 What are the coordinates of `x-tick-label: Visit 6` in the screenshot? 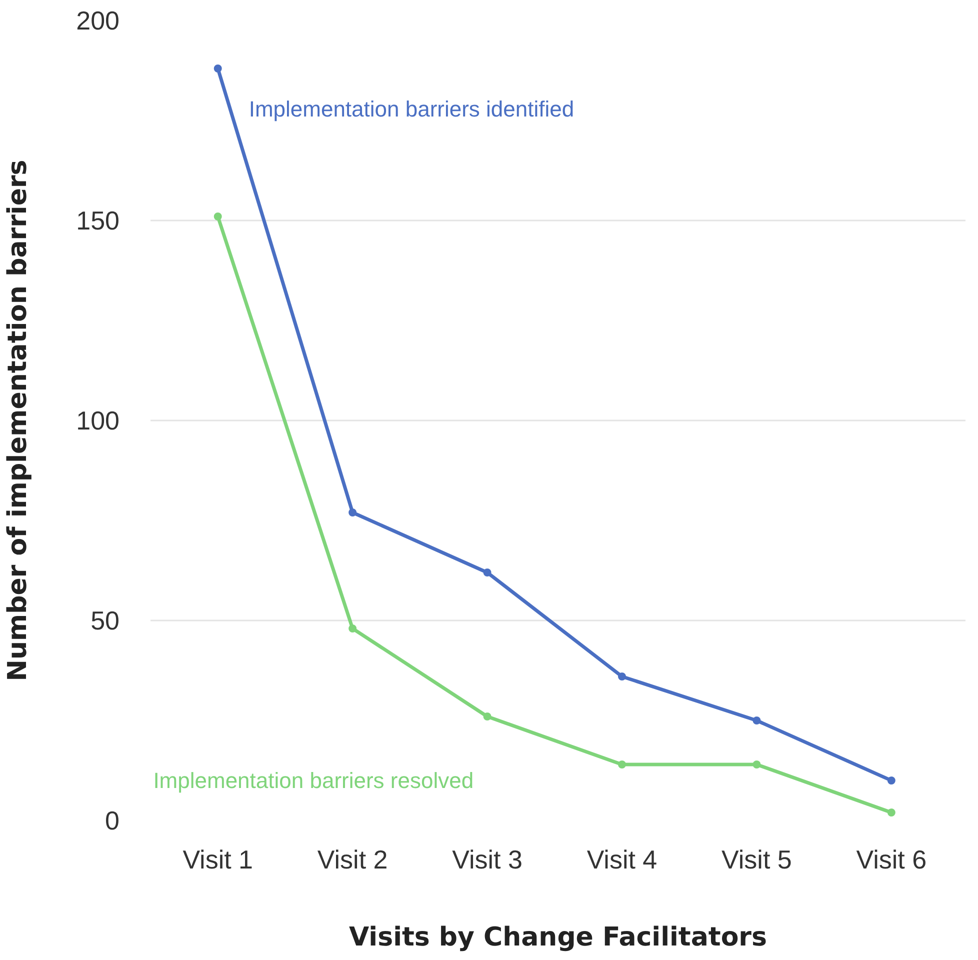 It's located at (891, 859).